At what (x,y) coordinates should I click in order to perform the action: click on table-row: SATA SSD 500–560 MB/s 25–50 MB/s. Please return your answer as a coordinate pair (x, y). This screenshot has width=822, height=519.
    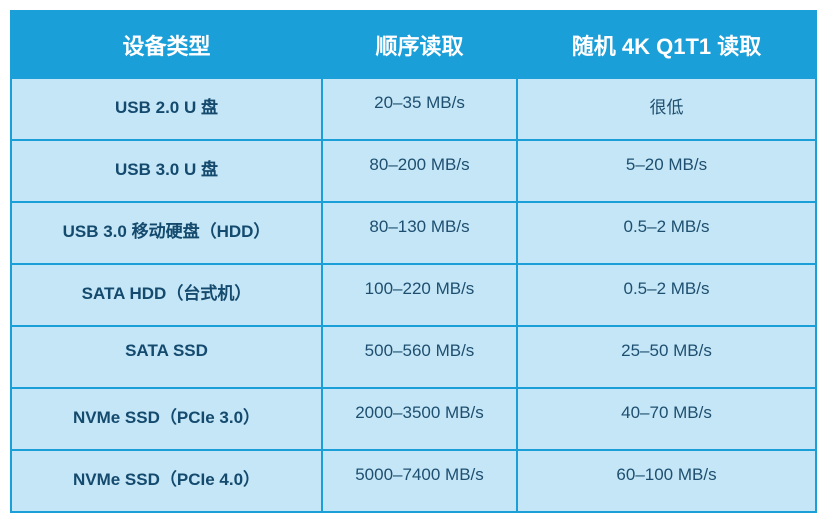
    Looking at the image, I should click on (413, 357).